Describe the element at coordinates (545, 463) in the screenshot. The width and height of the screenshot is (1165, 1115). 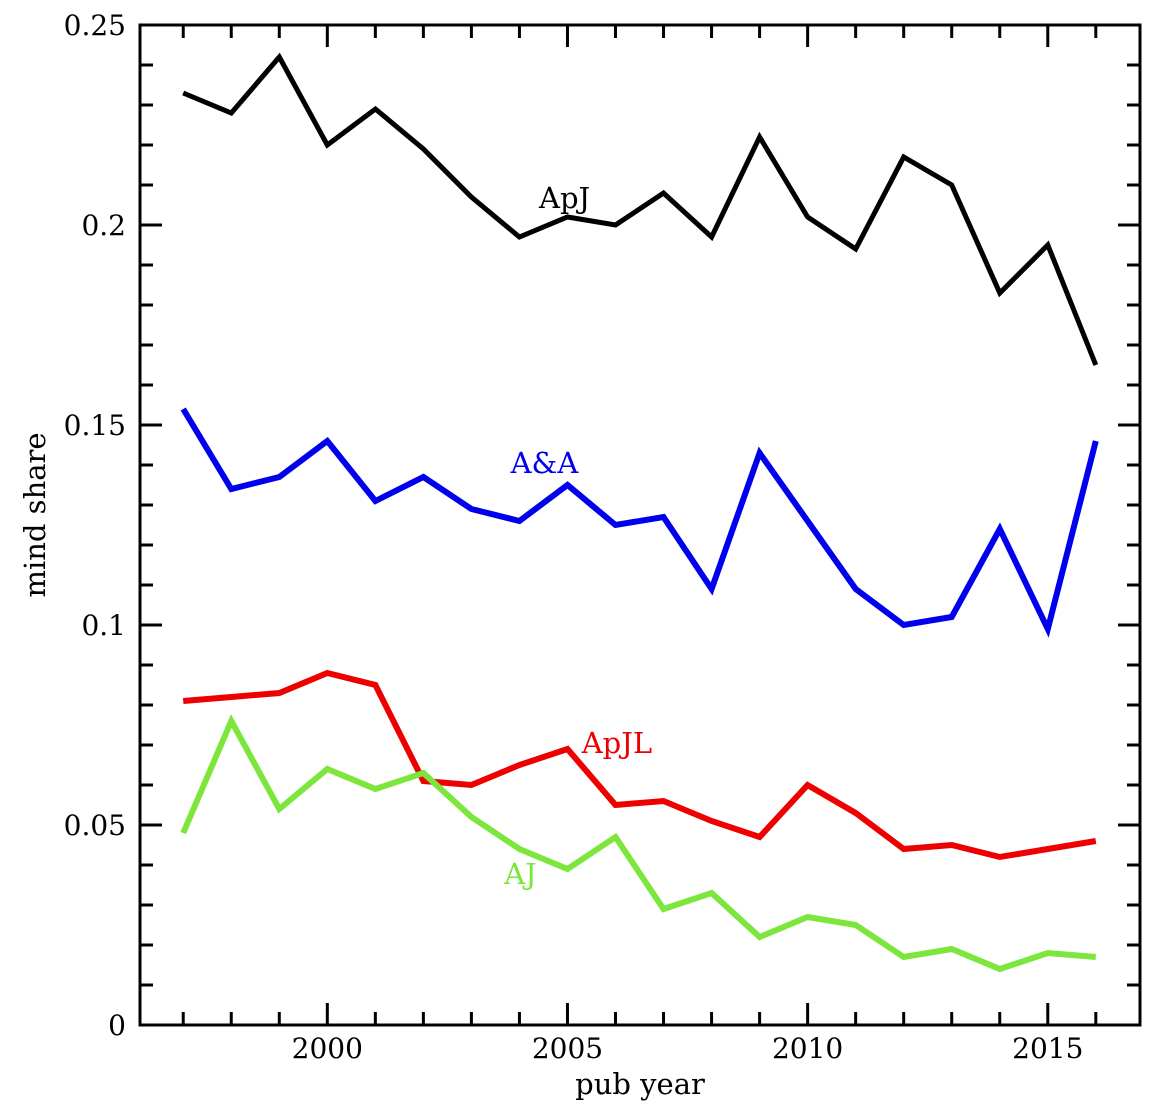
I see `series-label-a-a: A&A` at that location.